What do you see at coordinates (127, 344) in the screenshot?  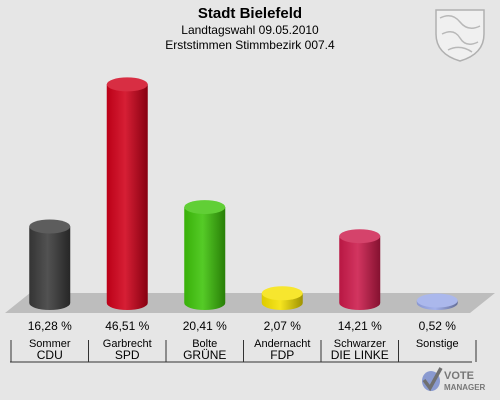 I see `candidate-label: Garbrecht` at bounding box center [127, 344].